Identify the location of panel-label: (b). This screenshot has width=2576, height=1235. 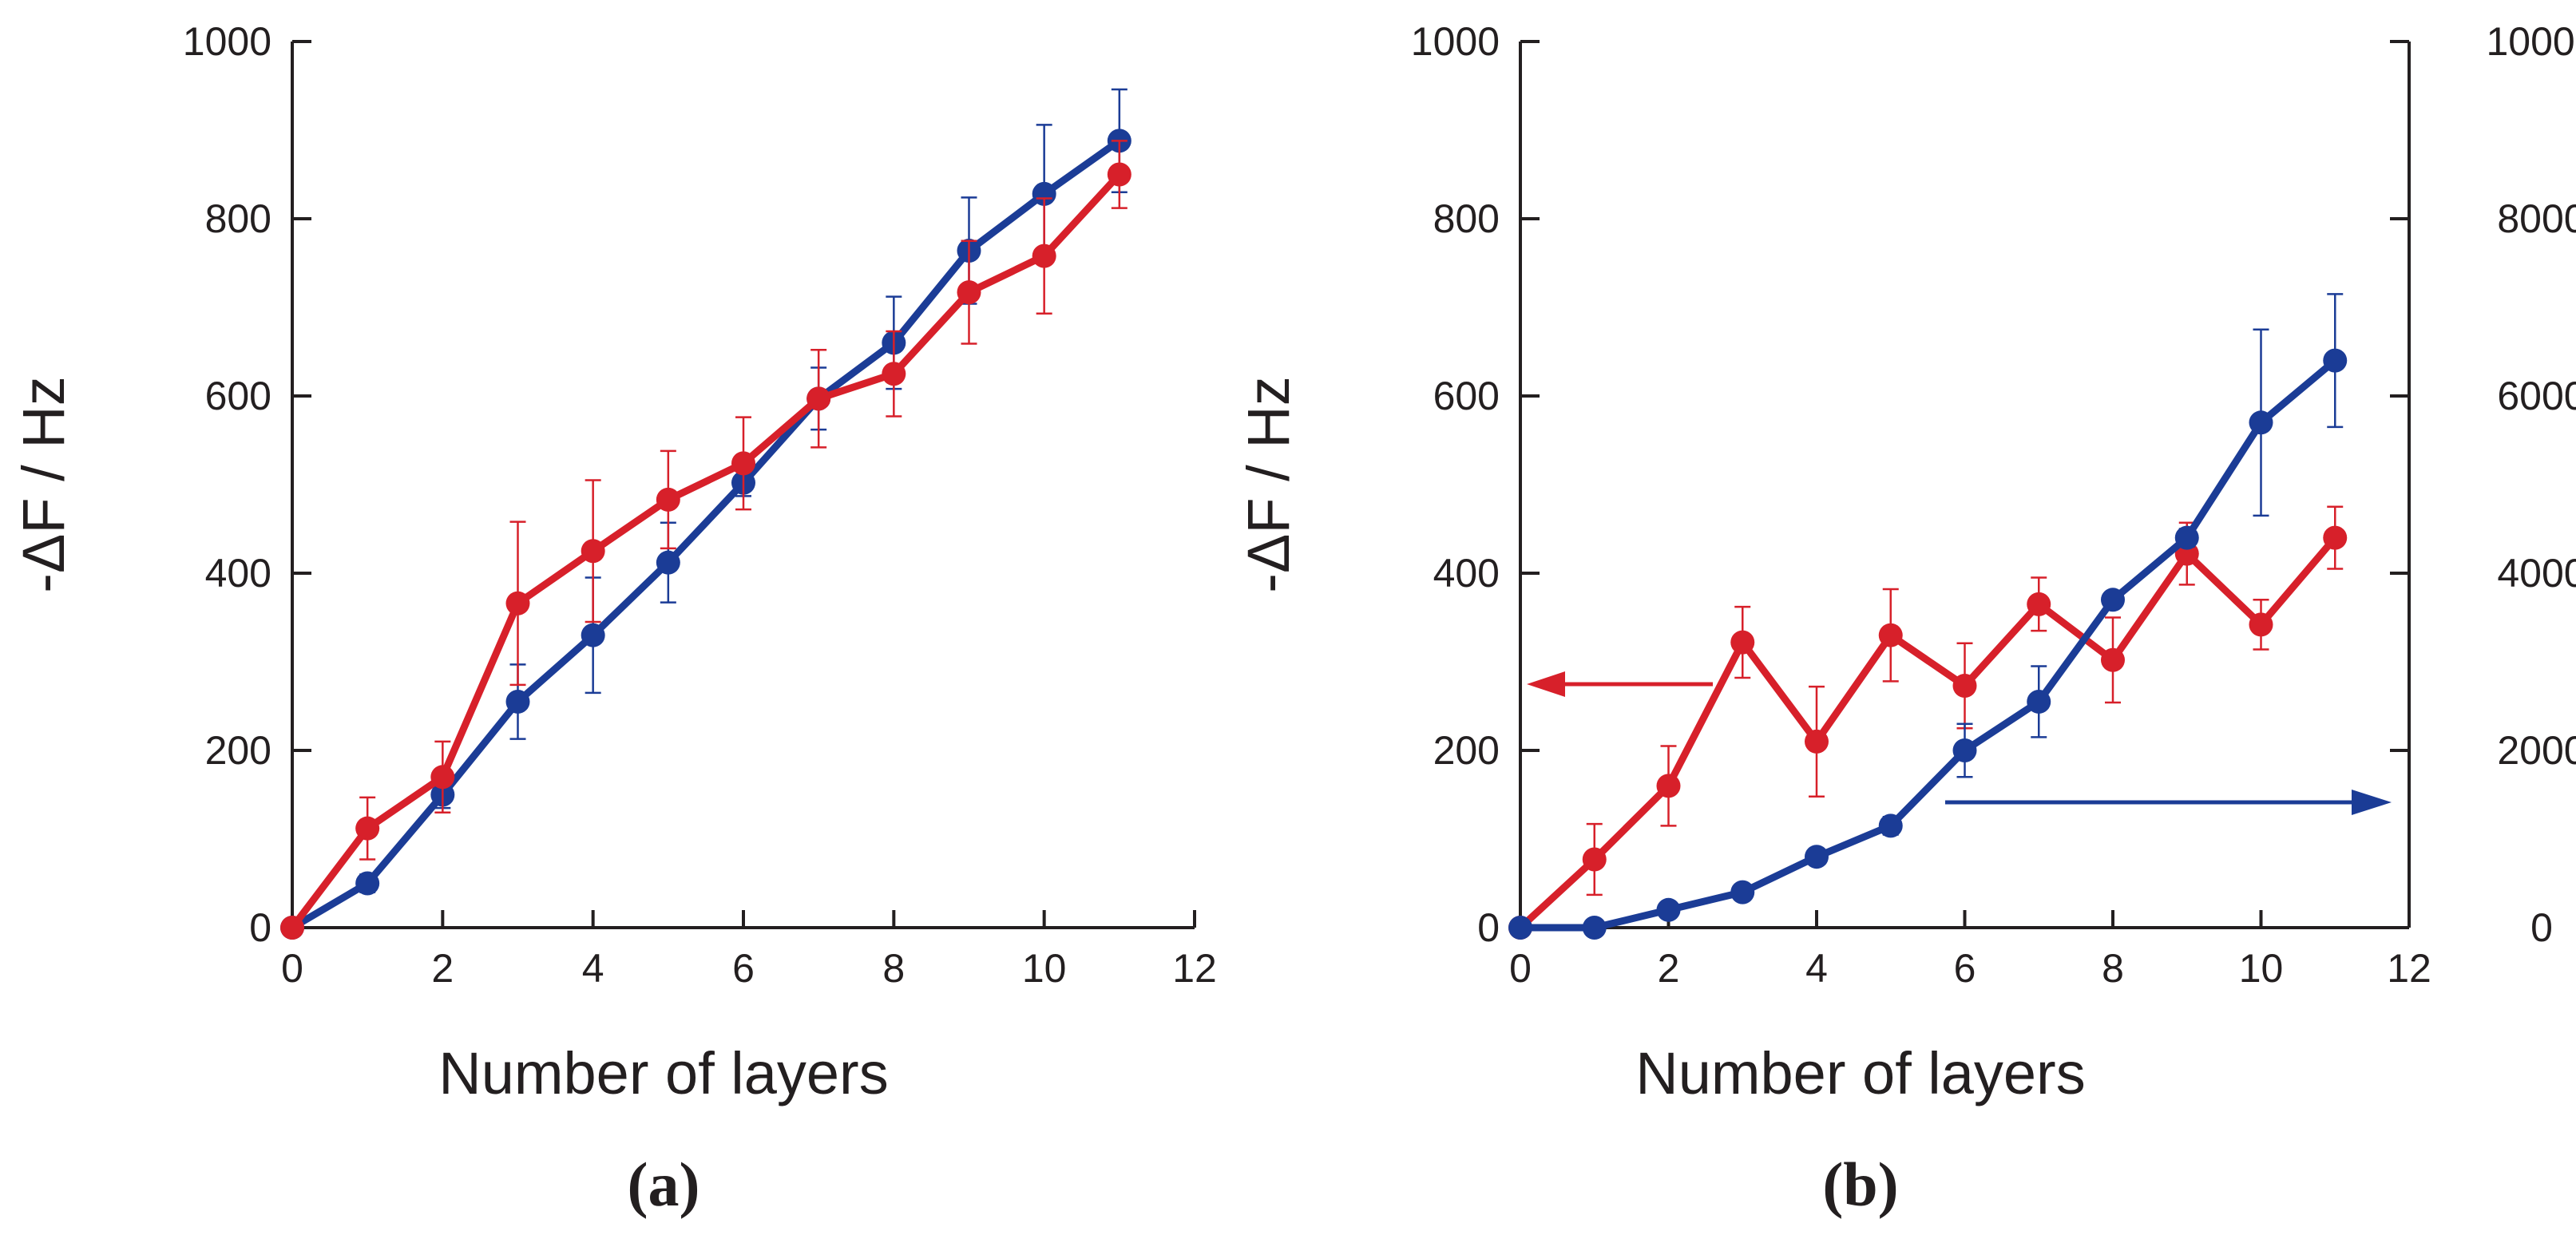
(1860, 1184).